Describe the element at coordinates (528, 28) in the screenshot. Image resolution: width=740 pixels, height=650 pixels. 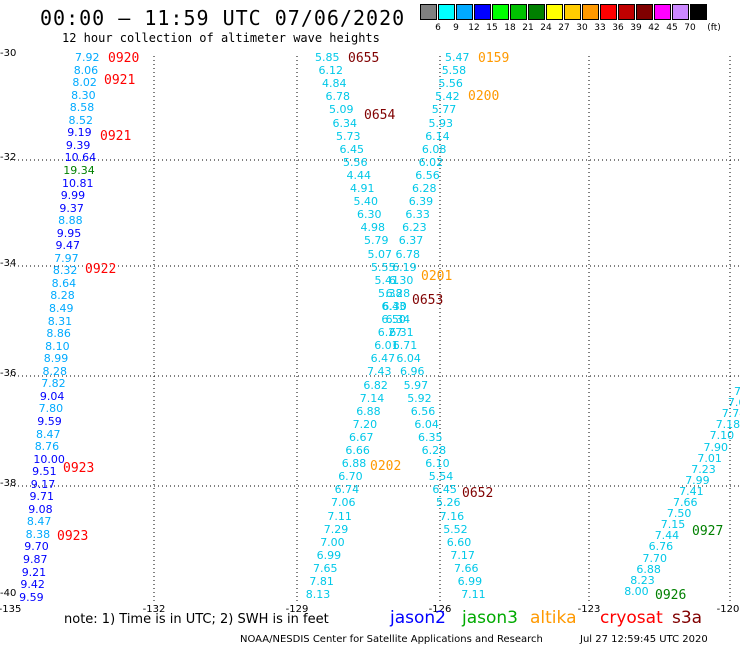
I see `scale-label: 21` at that location.